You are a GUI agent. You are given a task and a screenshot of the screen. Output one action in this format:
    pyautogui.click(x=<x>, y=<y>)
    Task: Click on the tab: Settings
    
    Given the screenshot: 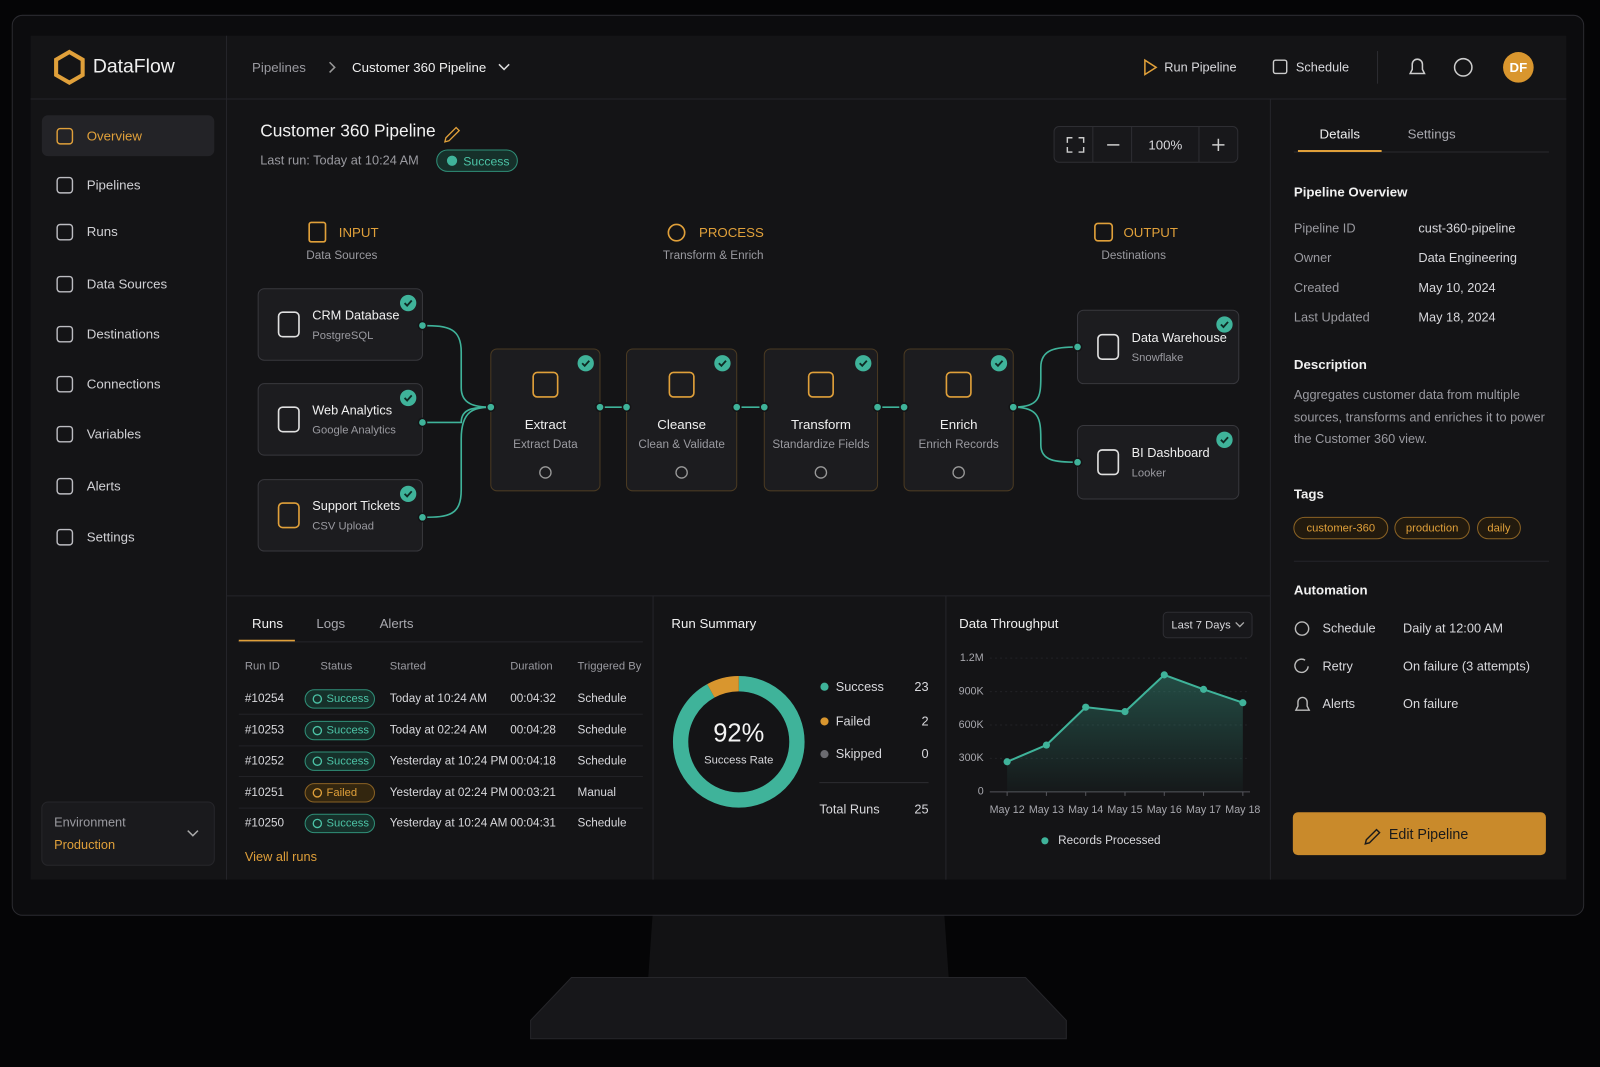 What is the action you would take?
    pyautogui.click(x=1431, y=134)
    